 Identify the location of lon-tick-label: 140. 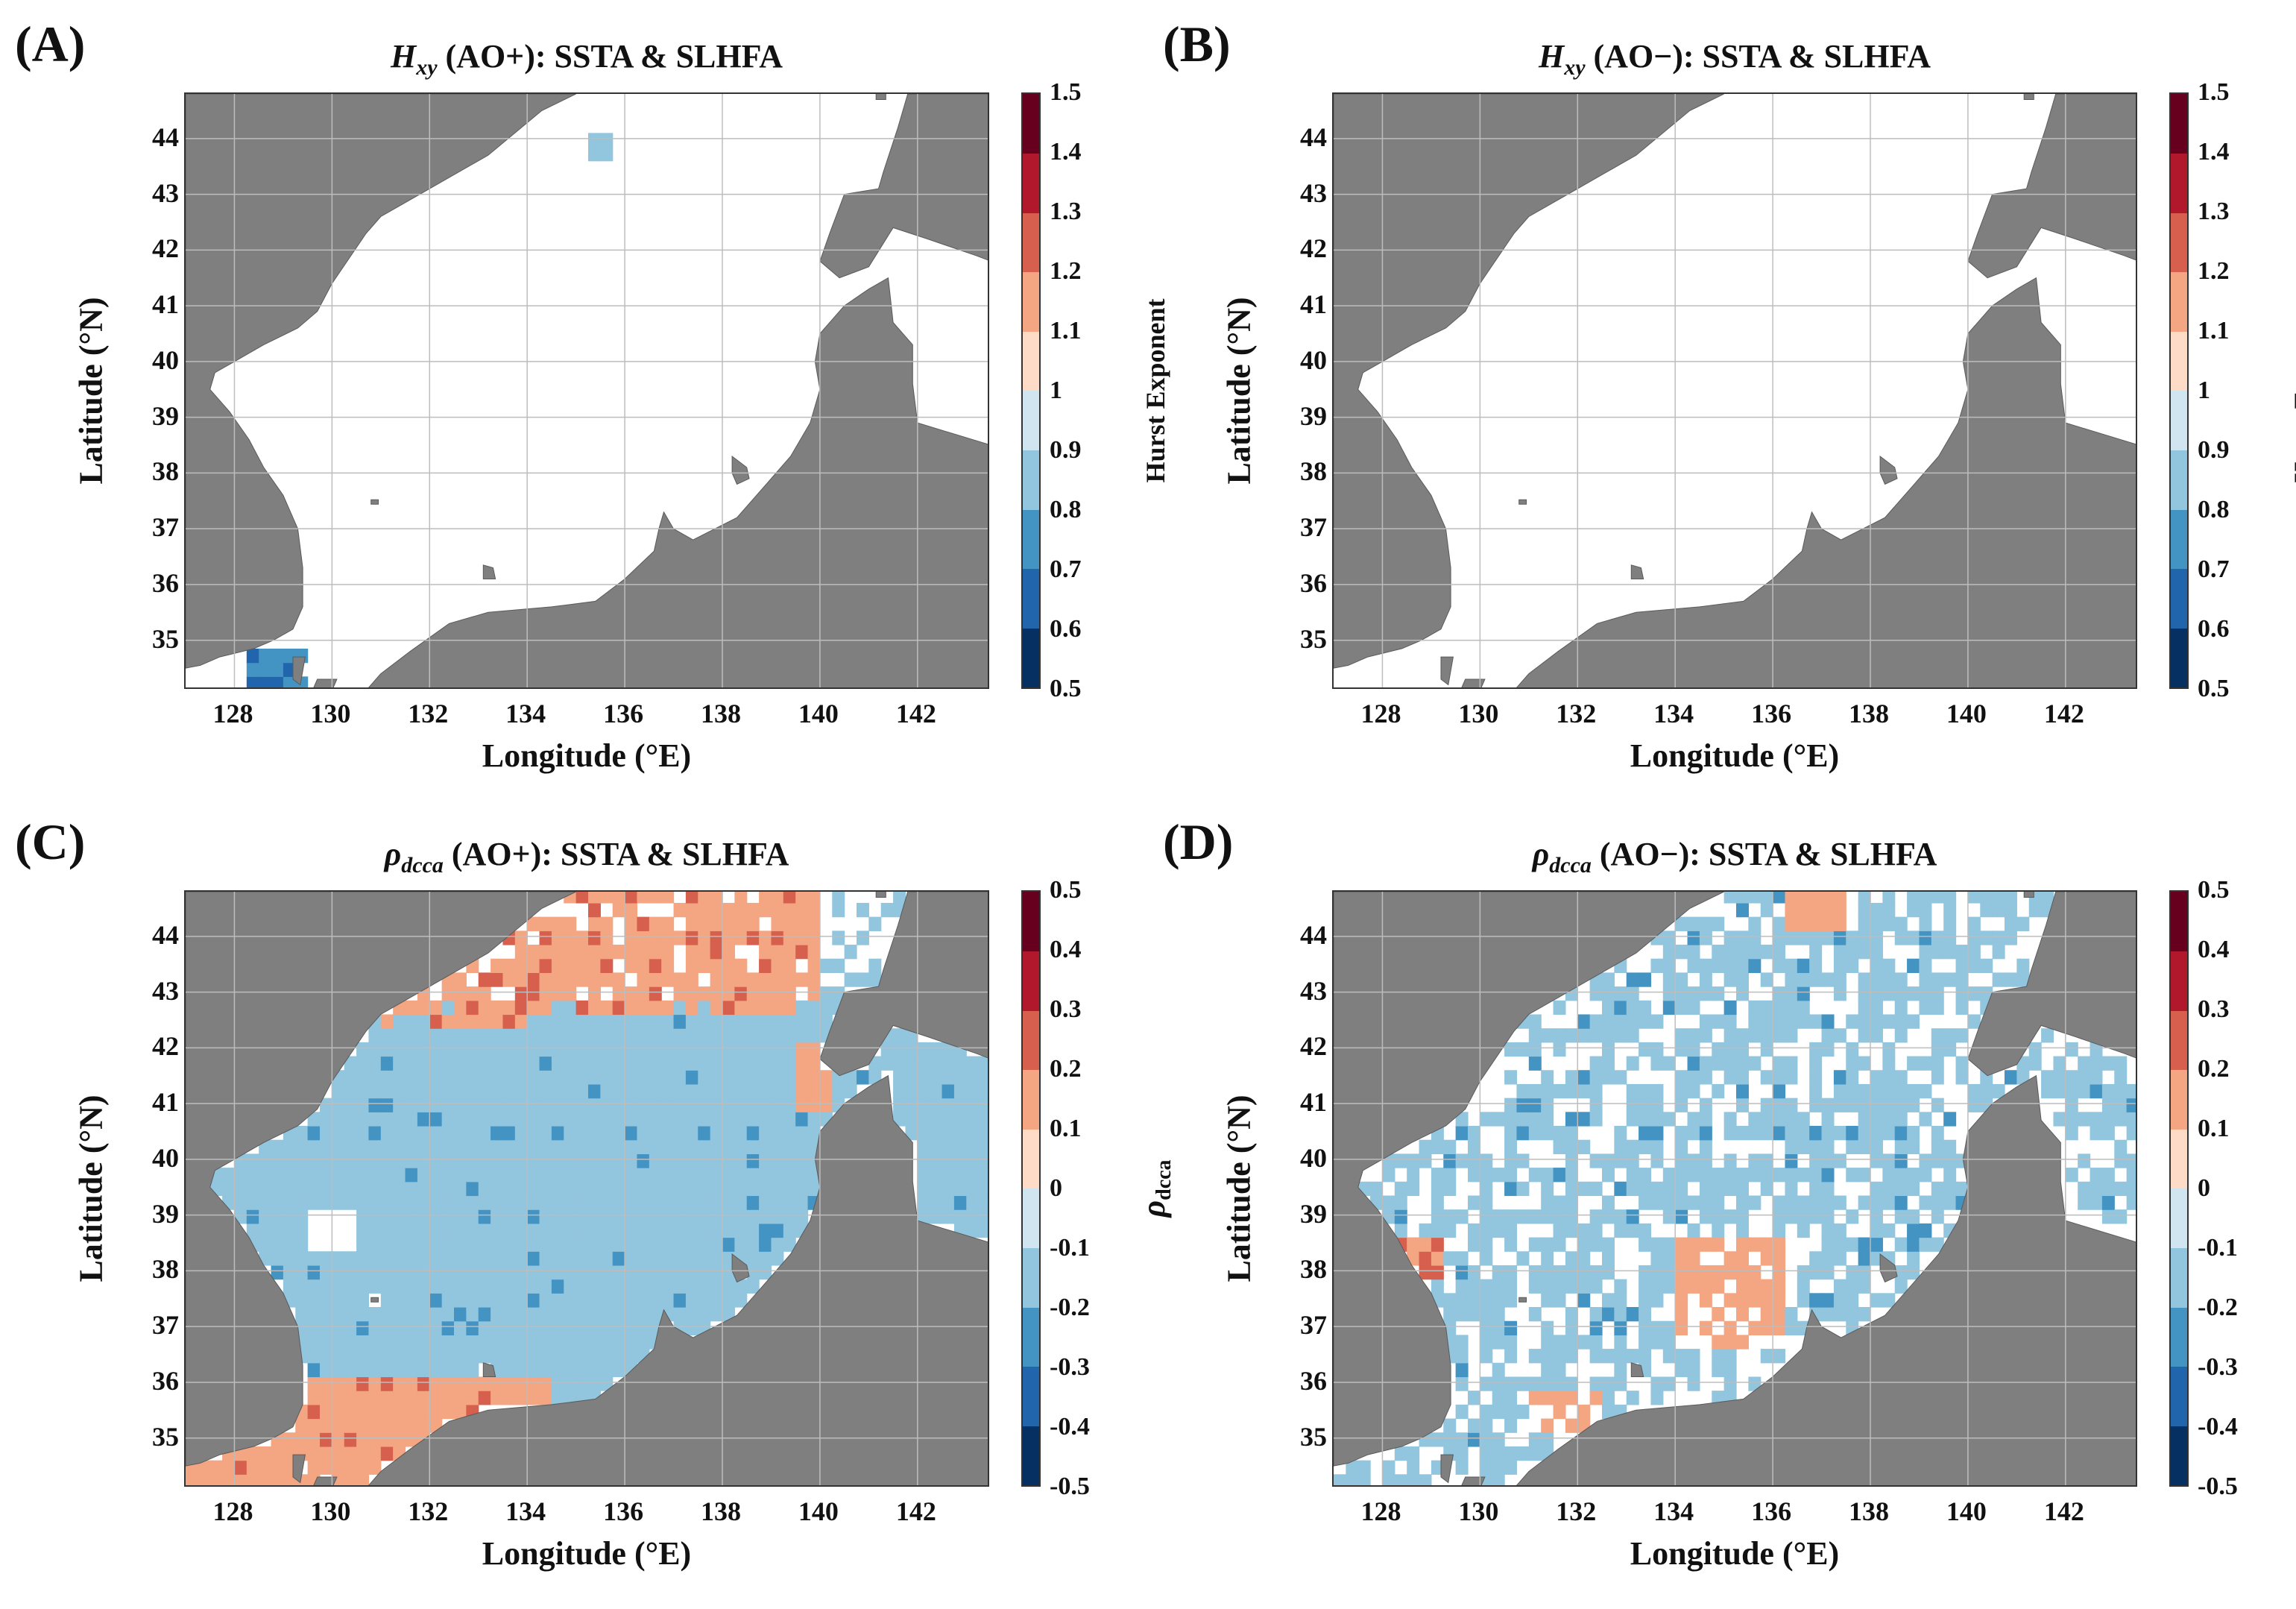
(1966, 713).